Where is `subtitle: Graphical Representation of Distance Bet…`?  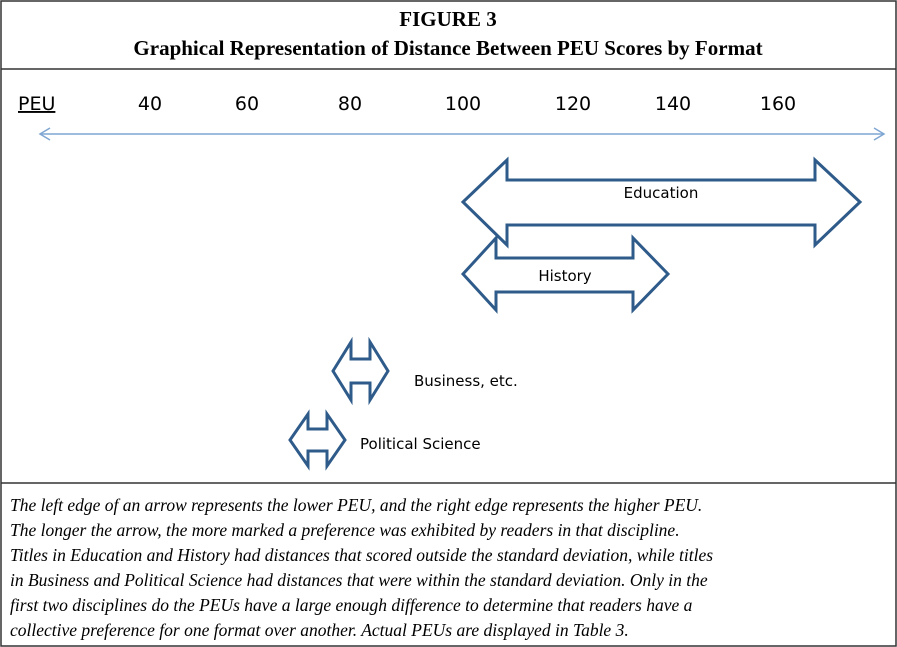 subtitle: Graphical Representation of Distance Bet… is located at coordinates (447, 48).